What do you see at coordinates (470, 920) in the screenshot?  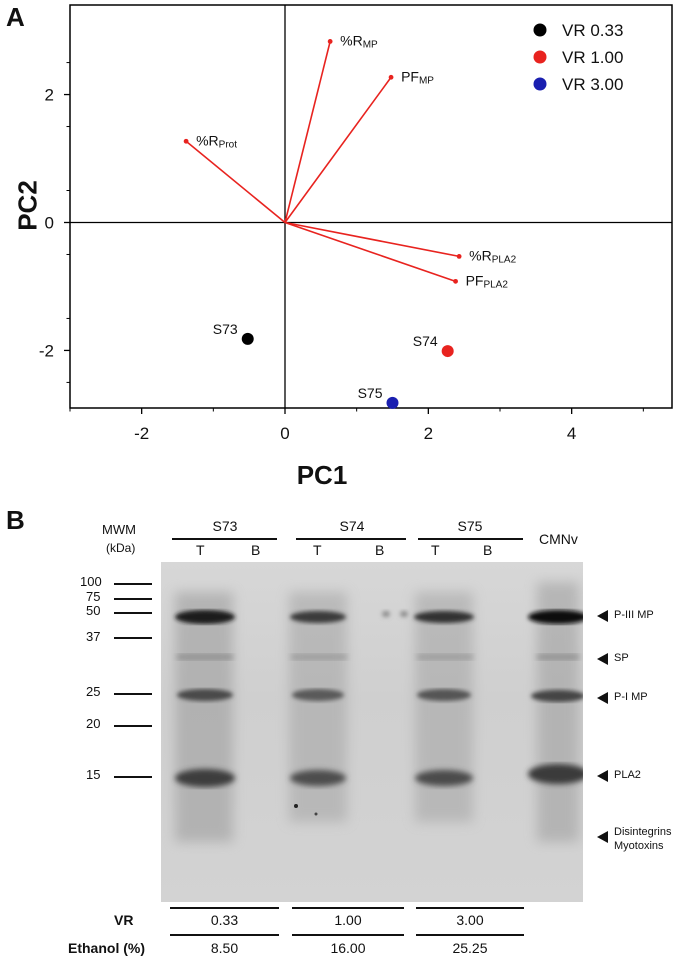 I see `vr-value-s75: 3.00` at bounding box center [470, 920].